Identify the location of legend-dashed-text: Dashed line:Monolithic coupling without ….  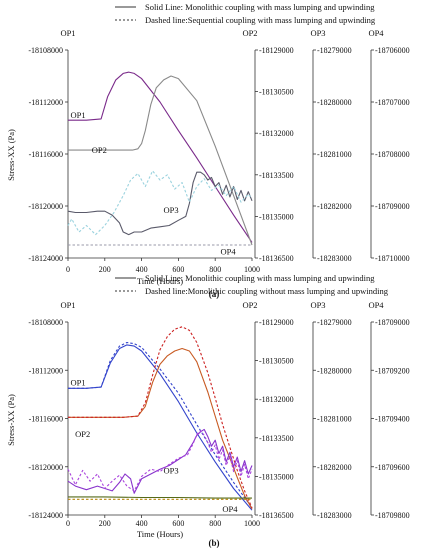
(267, 291).